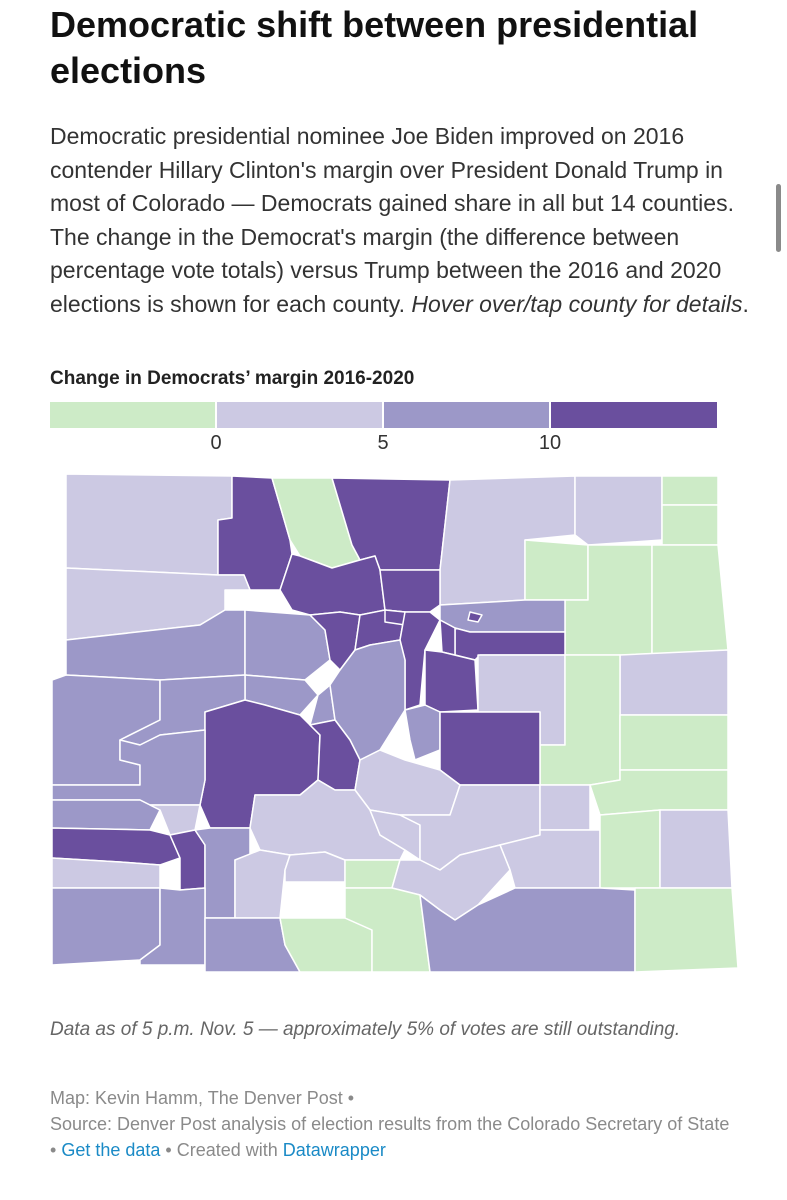  Describe the element at coordinates (383, 443) in the screenshot. I see `legend-tick-5: 5` at that location.